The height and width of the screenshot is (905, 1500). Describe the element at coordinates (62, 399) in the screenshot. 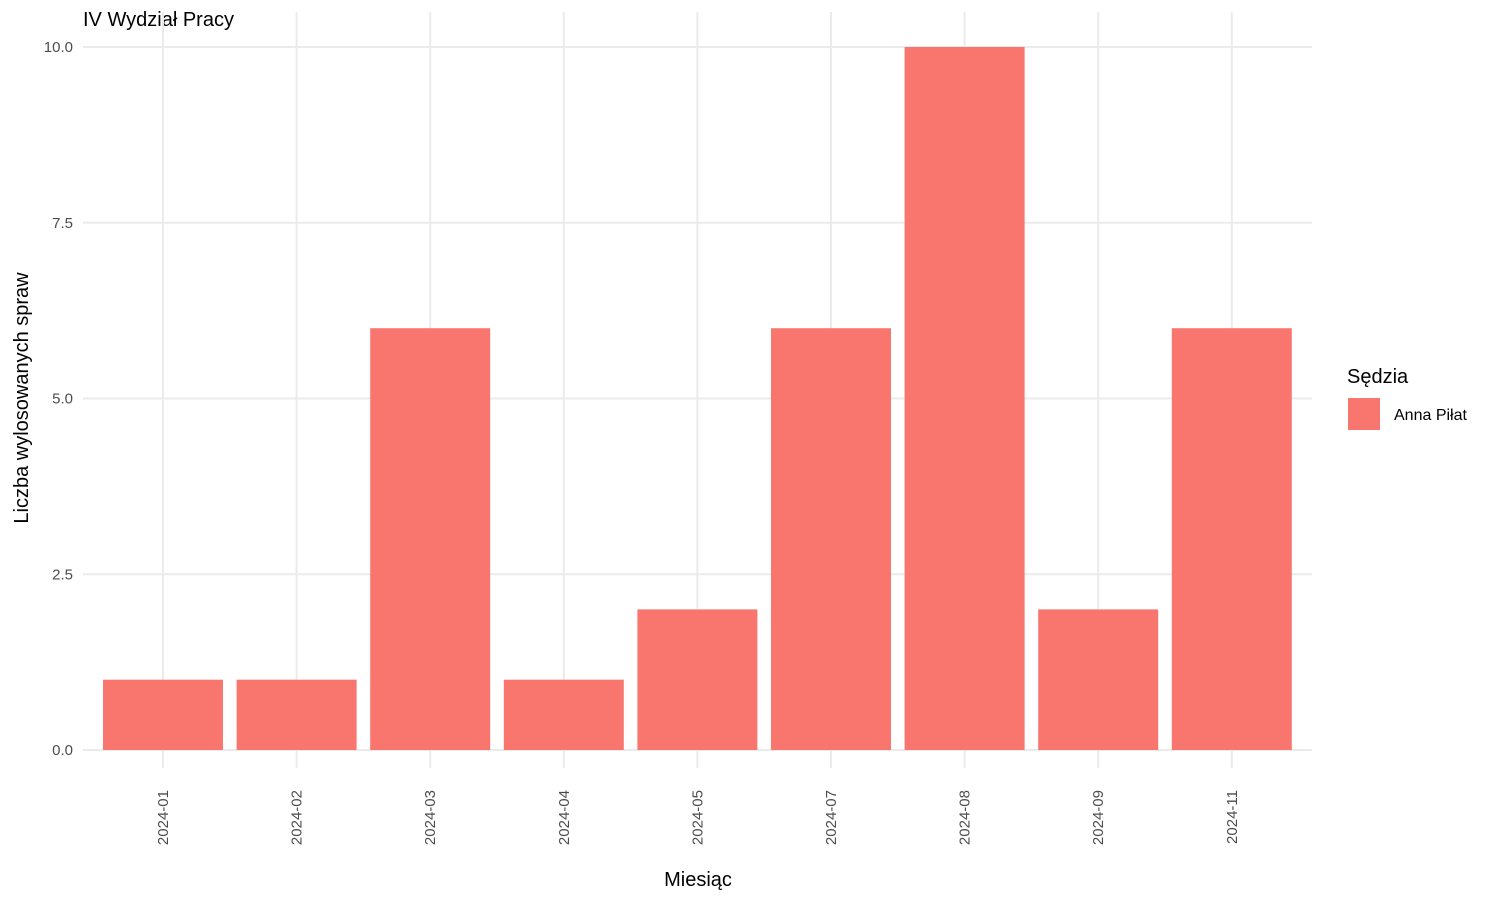

I see `y-tick-label: 5.0` at that location.